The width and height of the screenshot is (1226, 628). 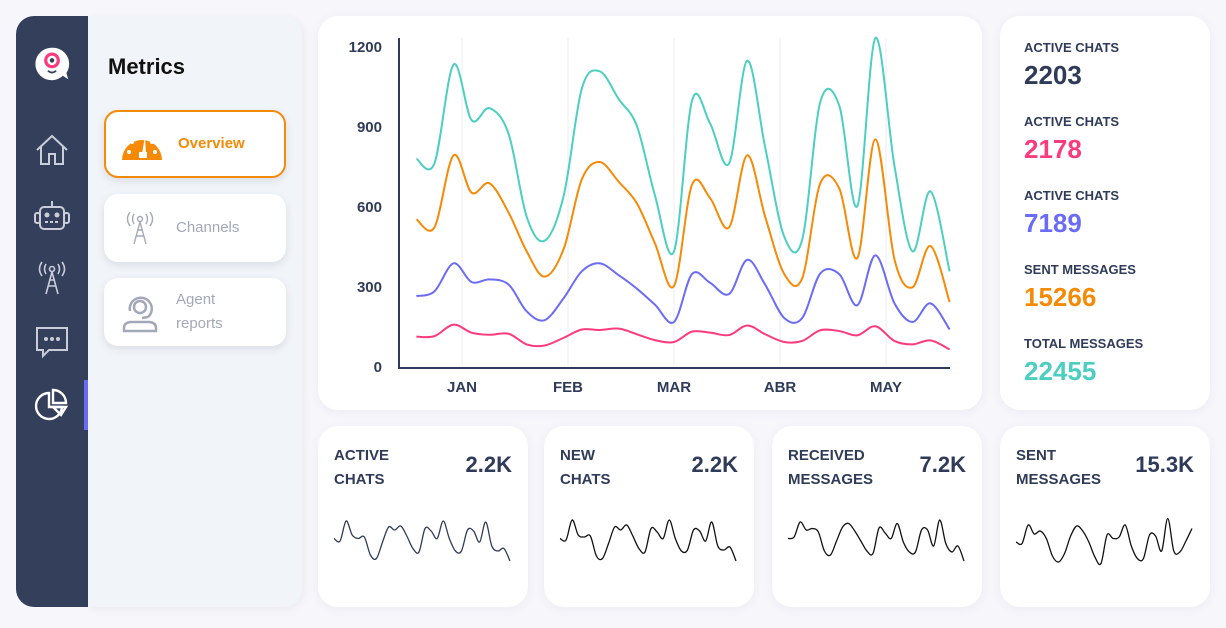 I want to click on stat-value: 2178, so click(x=1053, y=149).